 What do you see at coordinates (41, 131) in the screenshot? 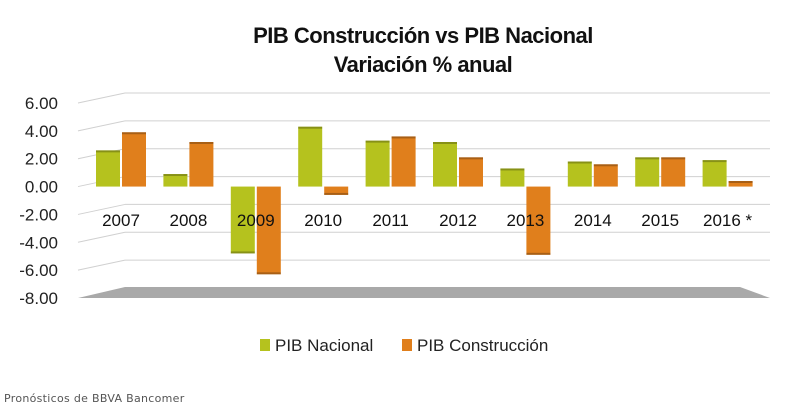
I see `y-tick-label: 4.00` at bounding box center [41, 131].